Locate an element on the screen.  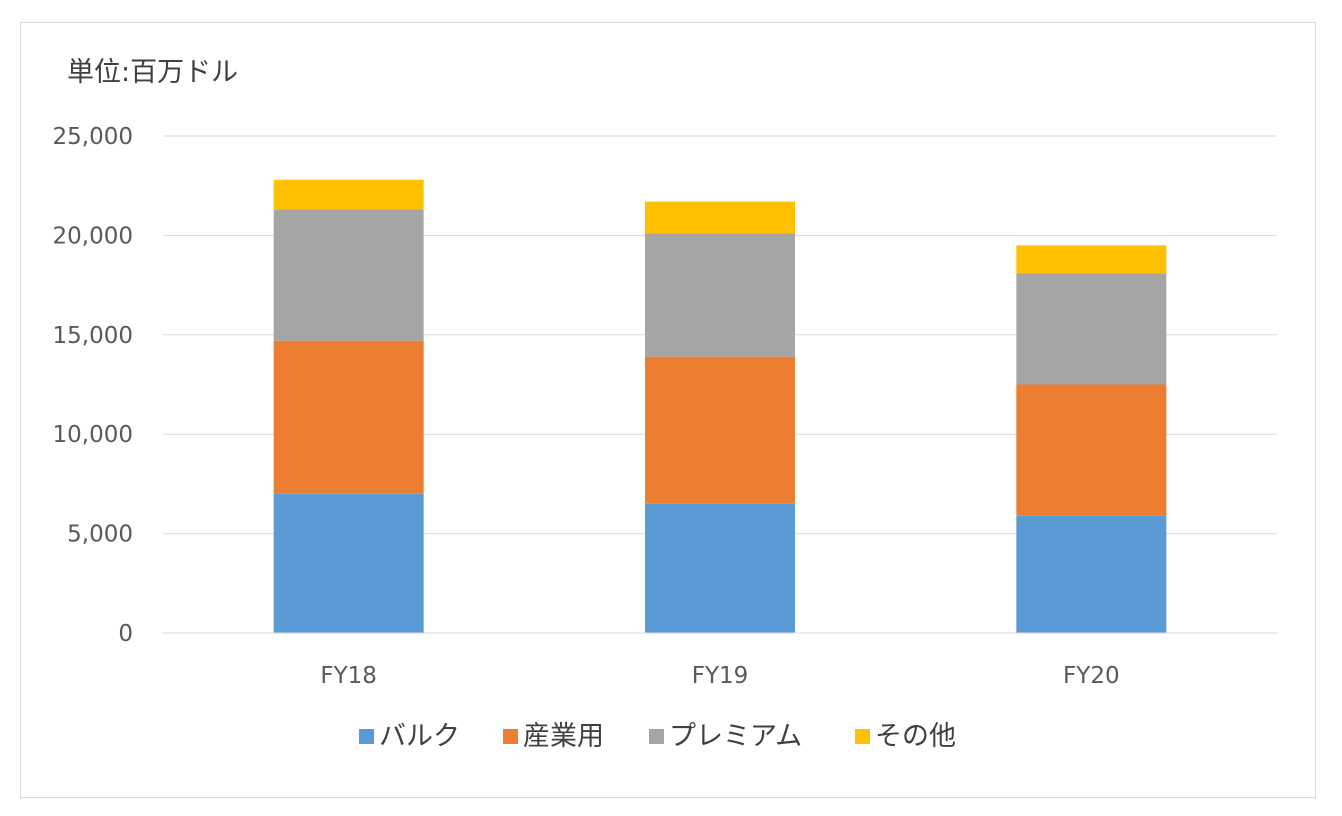
legend-item: プレミアム is located at coordinates (725, 736).